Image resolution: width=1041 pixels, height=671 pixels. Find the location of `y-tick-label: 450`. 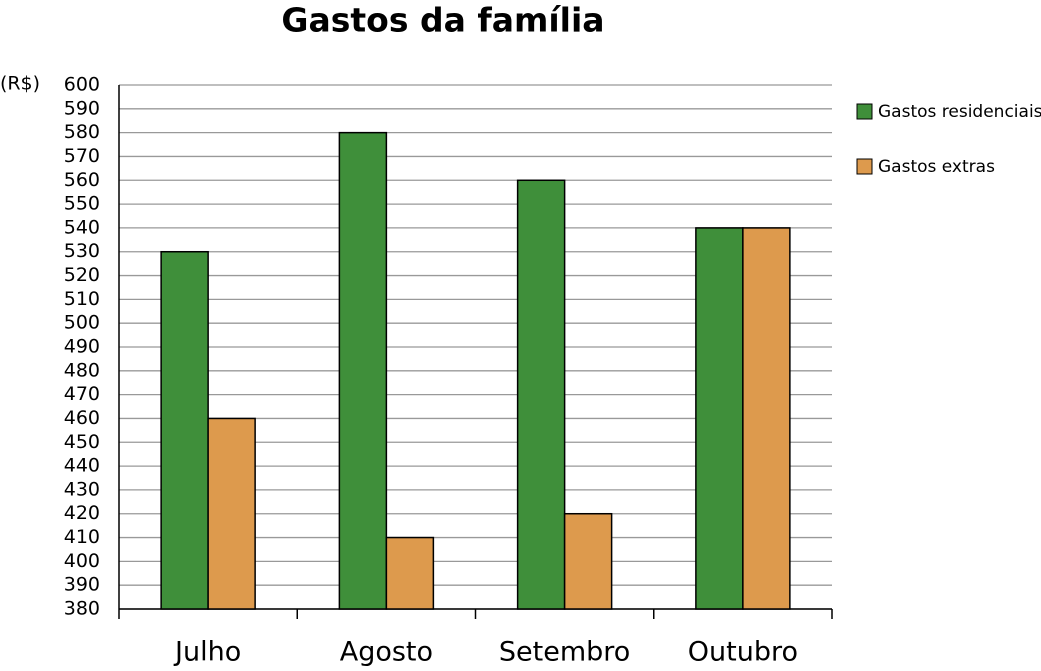

y-tick-label: 450 is located at coordinates (82, 442).